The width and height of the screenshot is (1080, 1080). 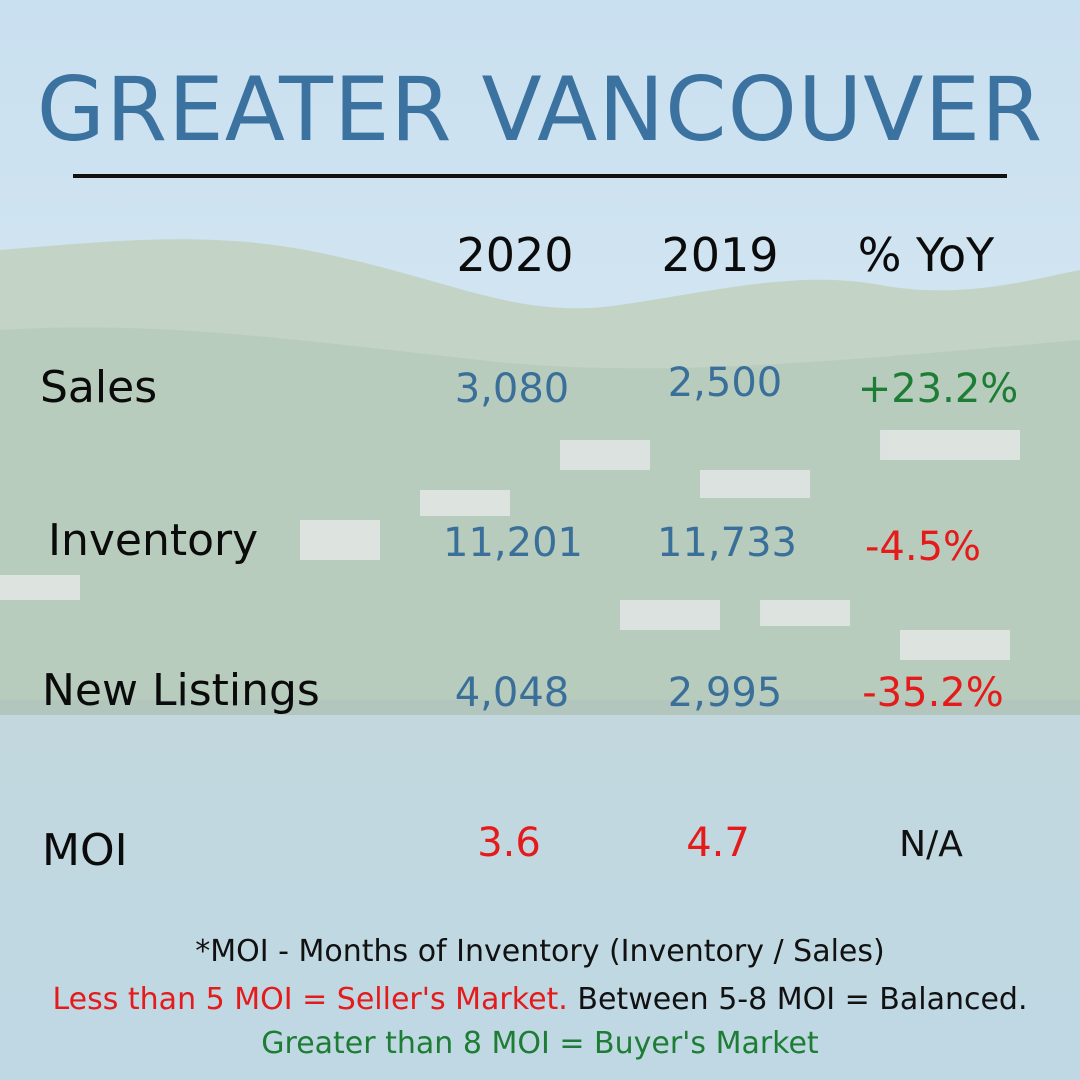 What do you see at coordinates (310, 999) in the screenshot?
I see `sellers-market-note: Less than 5 MOI = Seller's Market.` at bounding box center [310, 999].